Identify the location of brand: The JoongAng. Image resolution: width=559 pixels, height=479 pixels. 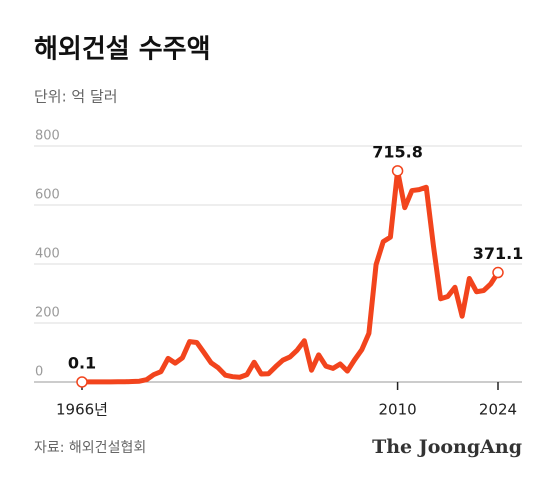
(447, 447).